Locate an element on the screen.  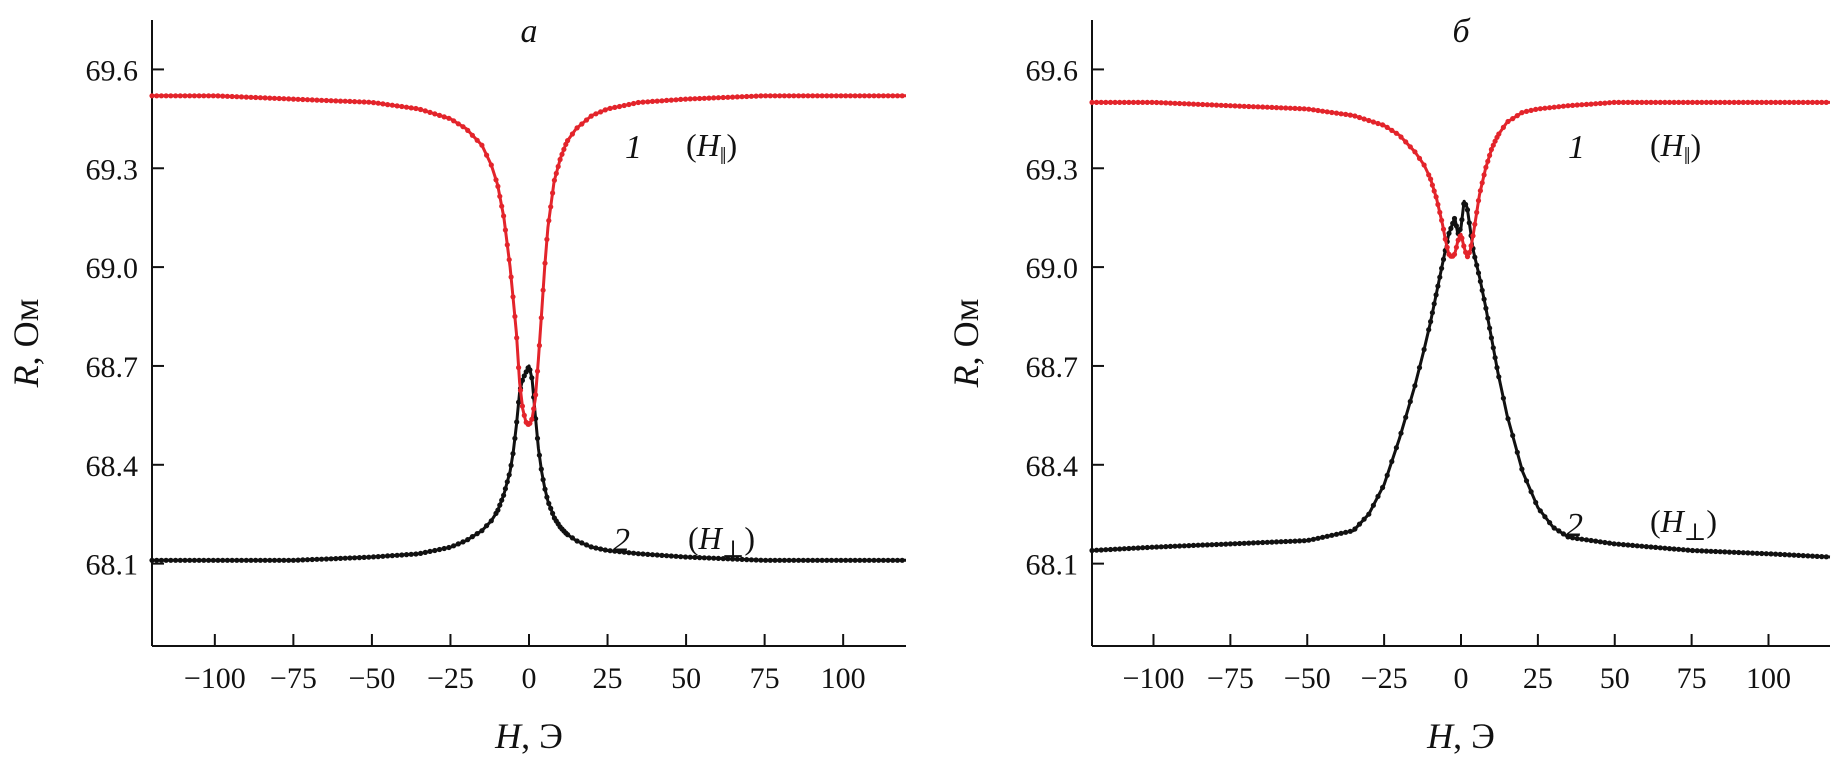
x-axis-unit: , Э is located at coordinates (542, 736).